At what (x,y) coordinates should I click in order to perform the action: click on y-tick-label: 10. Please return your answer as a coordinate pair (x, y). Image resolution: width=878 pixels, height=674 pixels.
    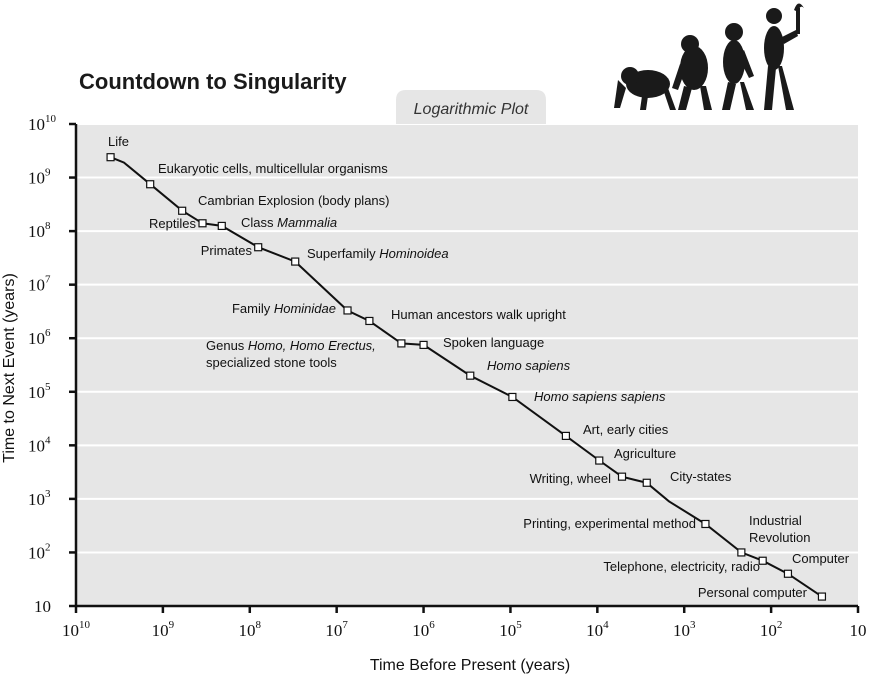
    Looking at the image, I should click on (42, 606).